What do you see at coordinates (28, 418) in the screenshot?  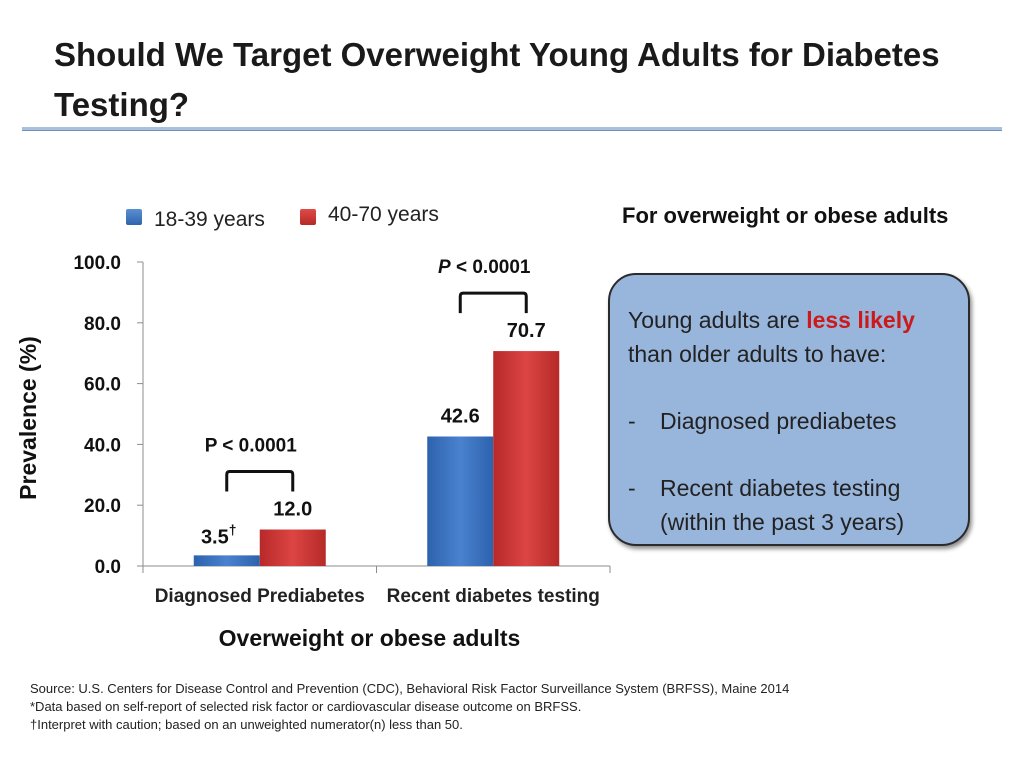 I see `y-axis-title: Prevalence (%)` at bounding box center [28, 418].